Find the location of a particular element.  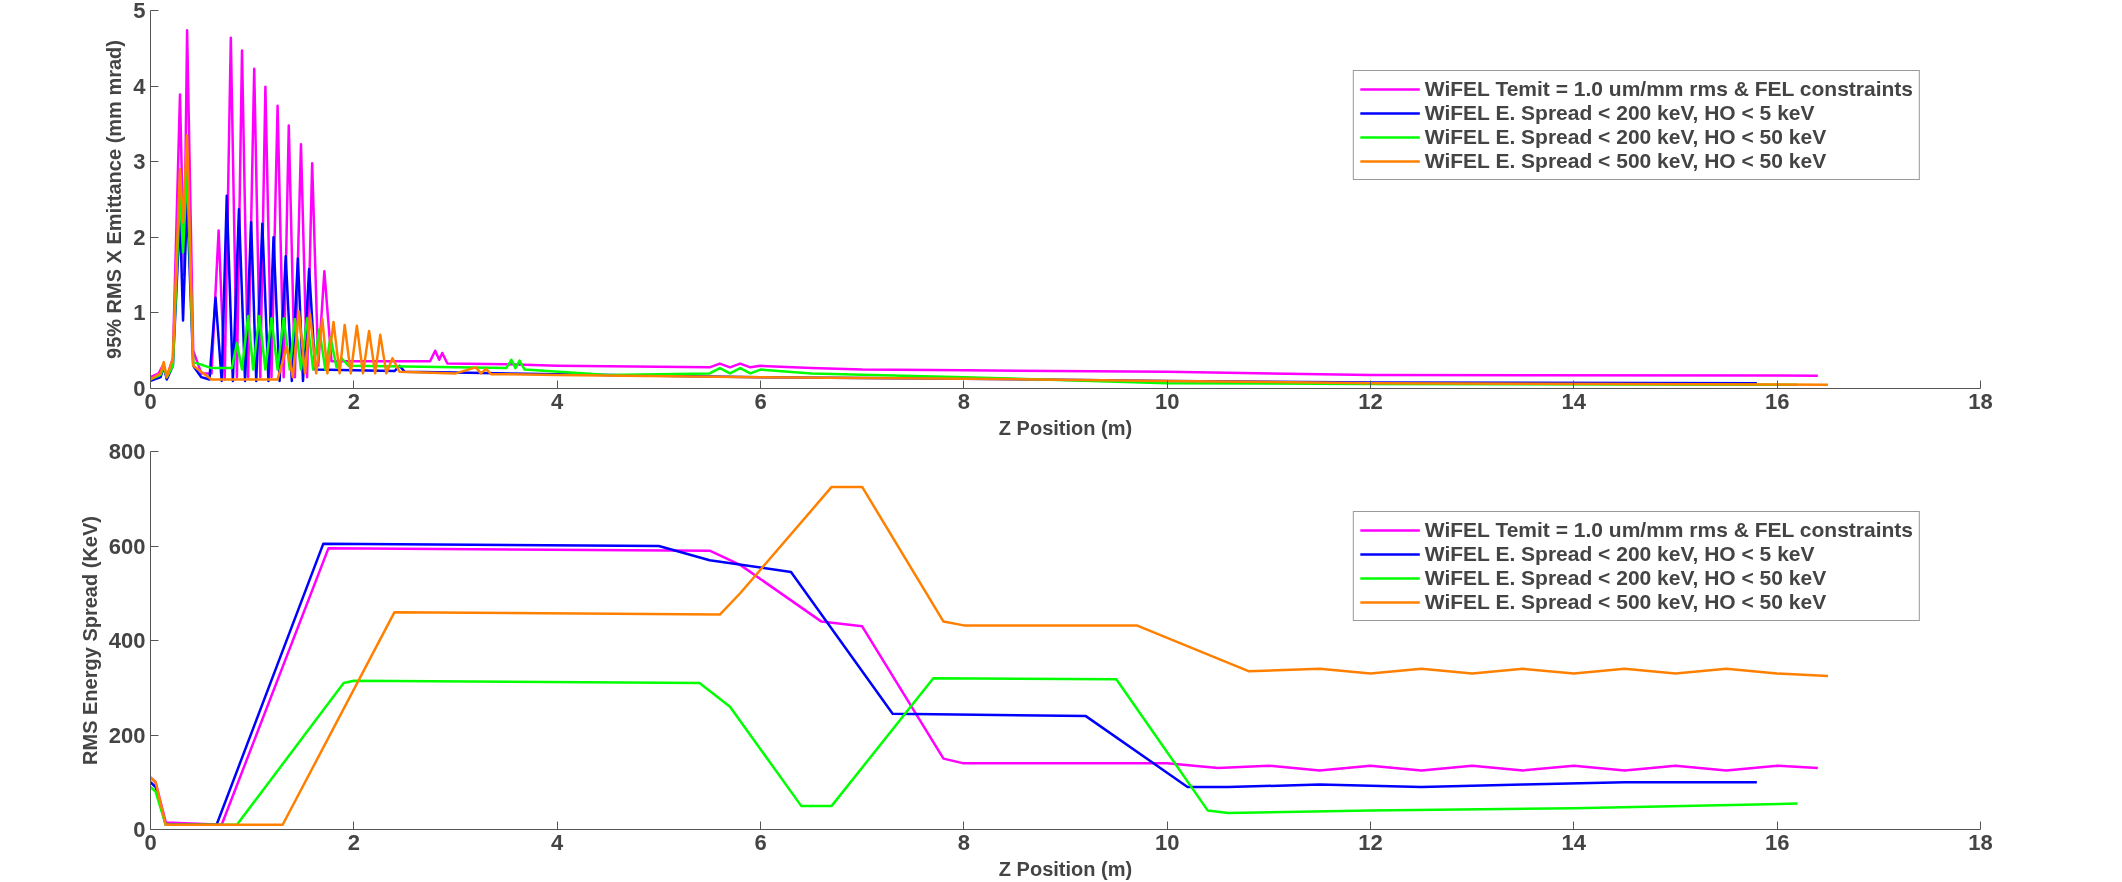

y-axis-title: RMS Energy Spread (KeV) is located at coordinates (89, 640).